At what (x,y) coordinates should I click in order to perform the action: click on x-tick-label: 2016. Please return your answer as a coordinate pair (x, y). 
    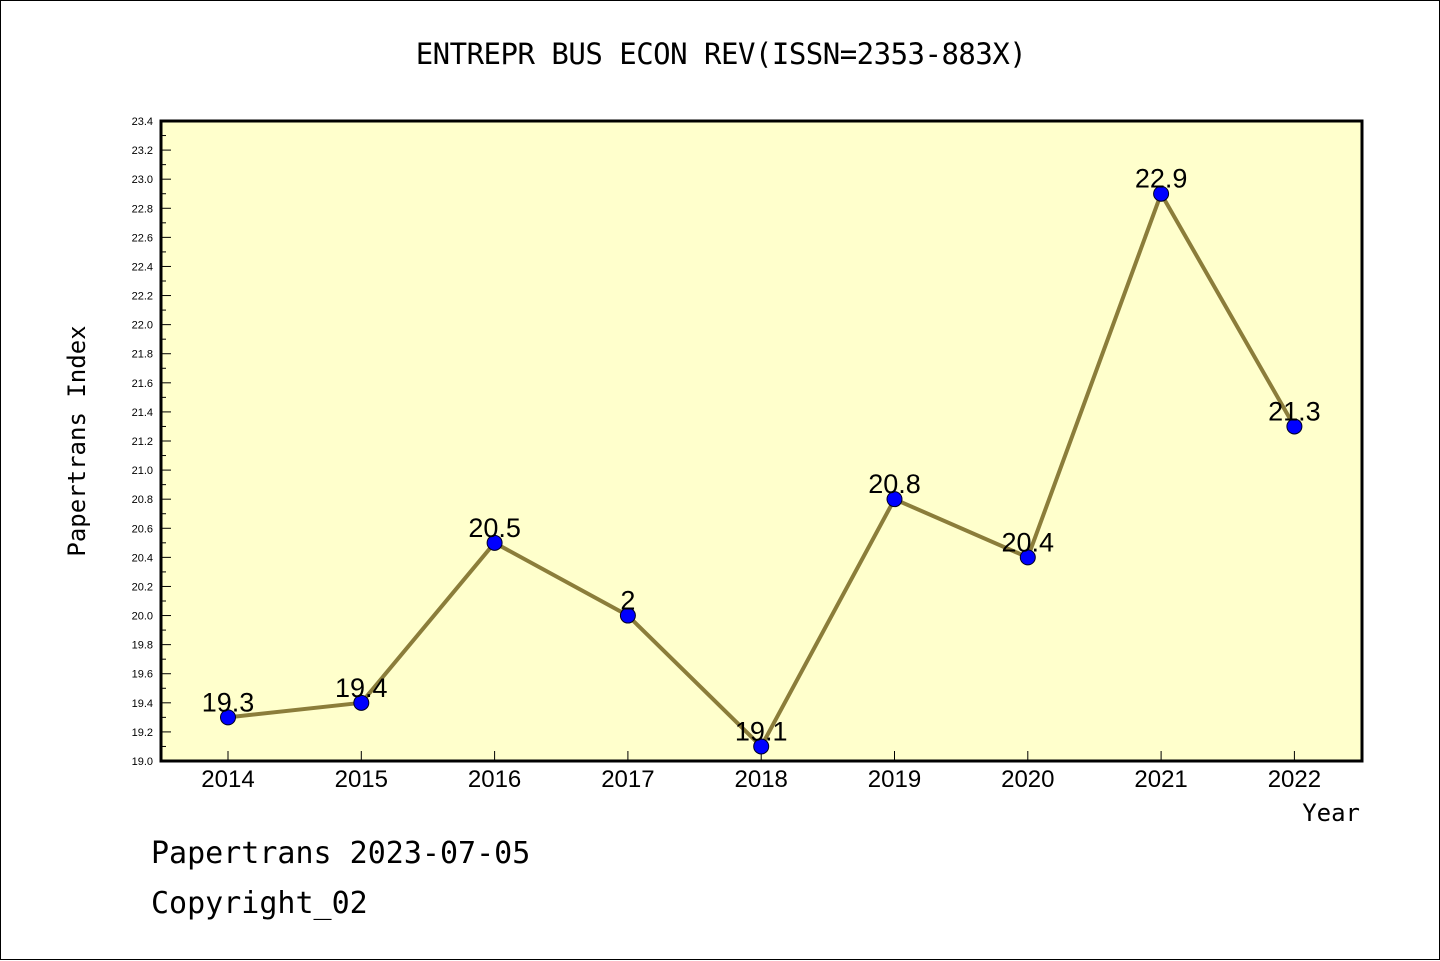
    Looking at the image, I should click on (494, 779).